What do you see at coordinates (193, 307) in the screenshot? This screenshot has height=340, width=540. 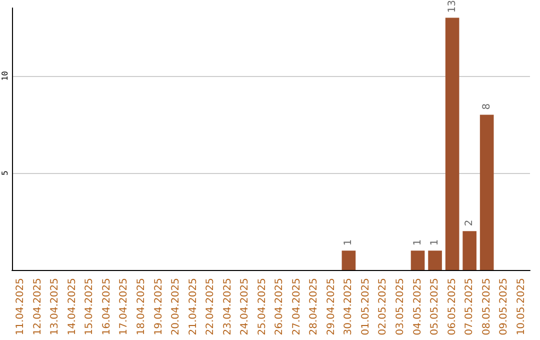 I see `x-tick-label: 21.04.2025` at bounding box center [193, 307].